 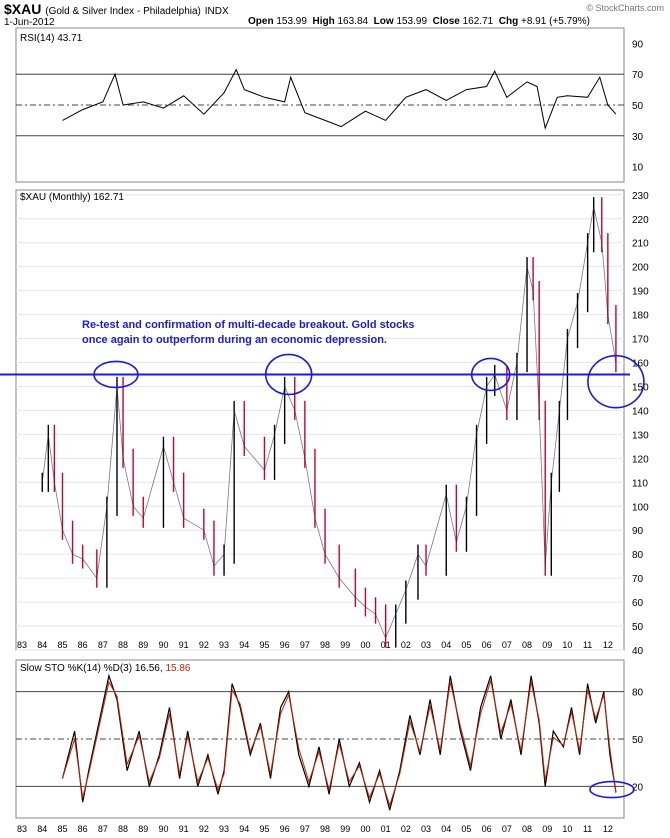 I want to click on sto-x-tick-07: 07, so click(x=507, y=829).